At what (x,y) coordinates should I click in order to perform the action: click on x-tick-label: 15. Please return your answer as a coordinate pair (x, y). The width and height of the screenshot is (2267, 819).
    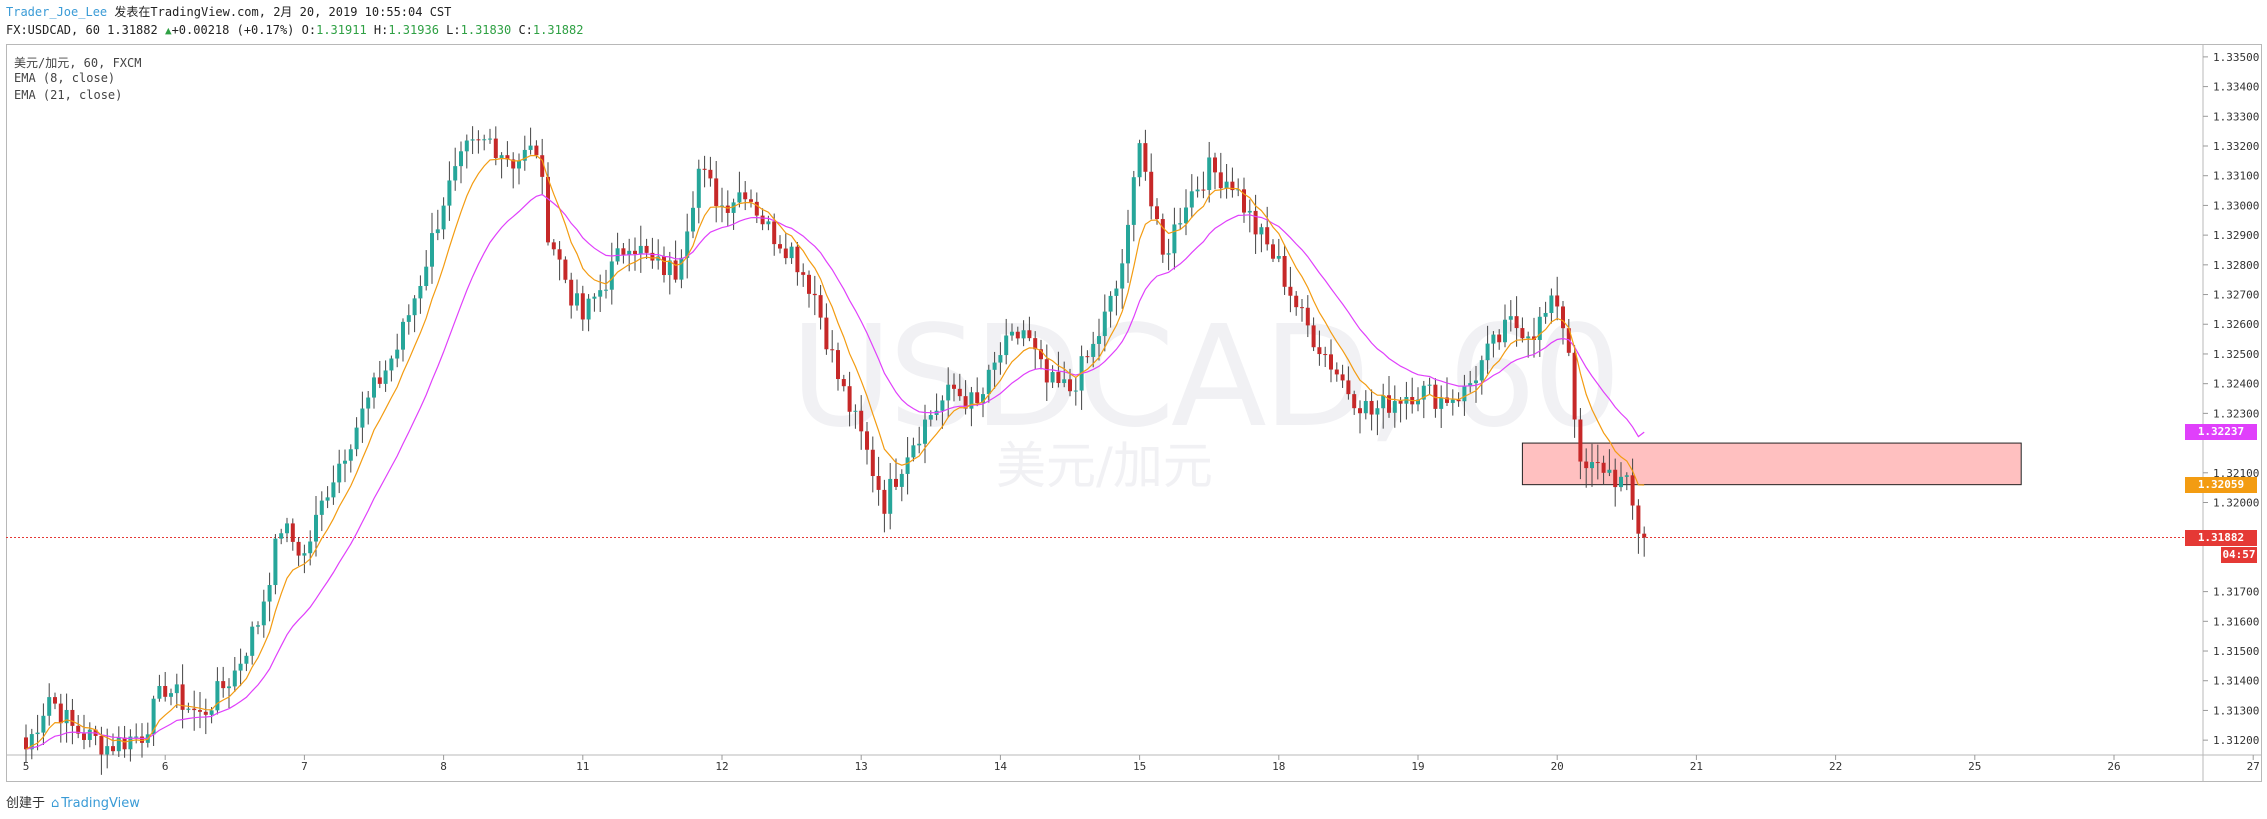
    Looking at the image, I should click on (1139, 766).